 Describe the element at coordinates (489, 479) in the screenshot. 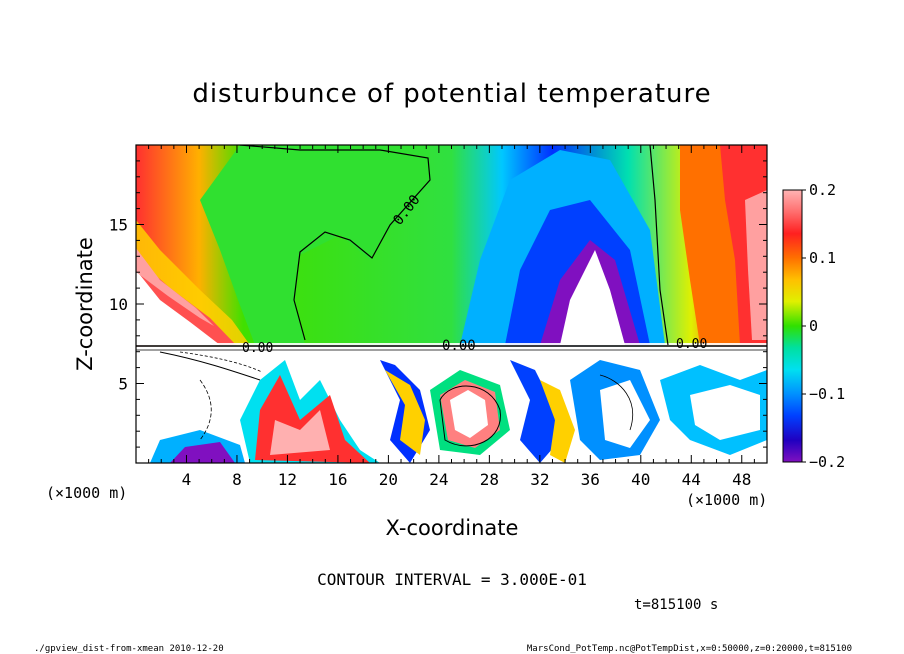

I see `x-tick-label: 28` at that location.